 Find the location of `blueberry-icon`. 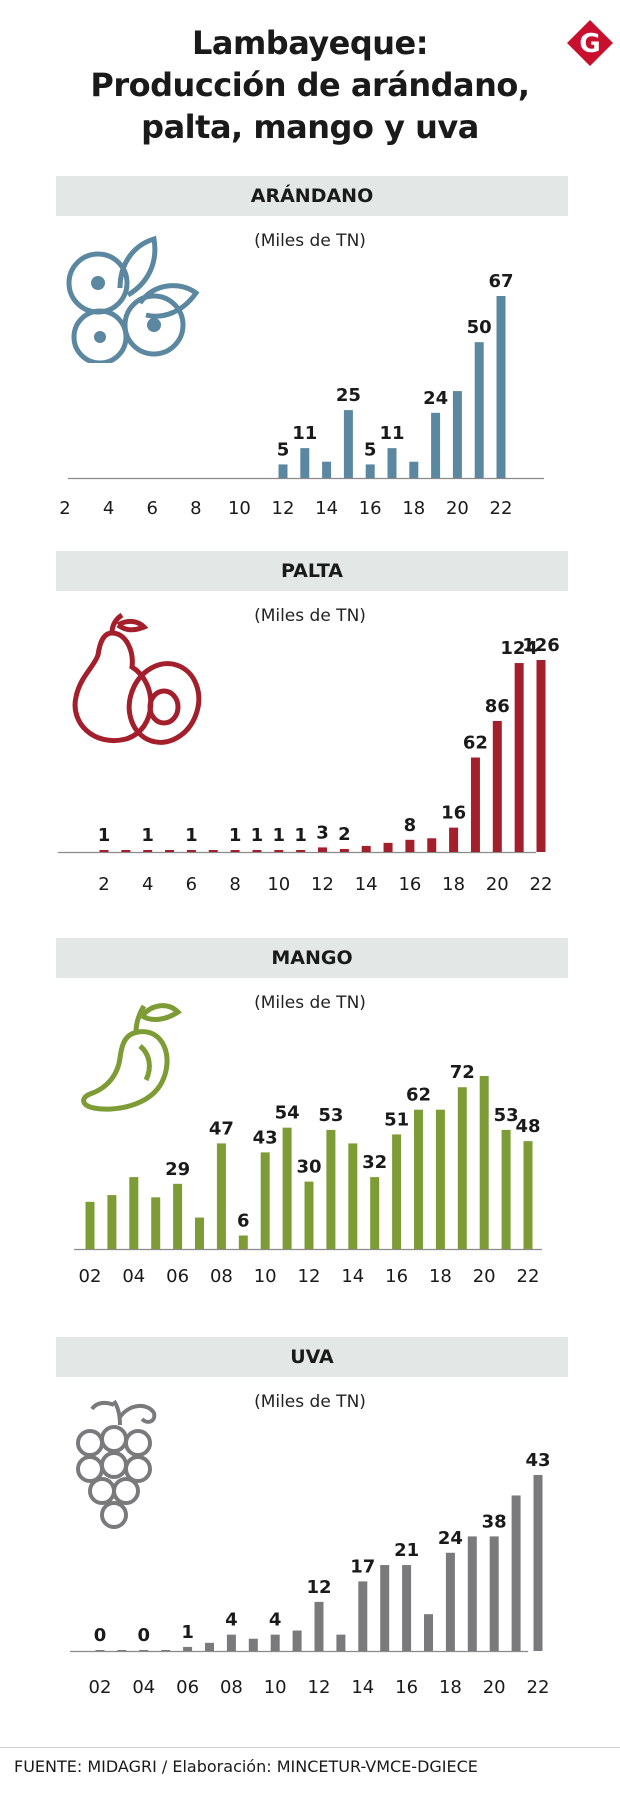

blueberry-icon is located at coordinates (133, 299).